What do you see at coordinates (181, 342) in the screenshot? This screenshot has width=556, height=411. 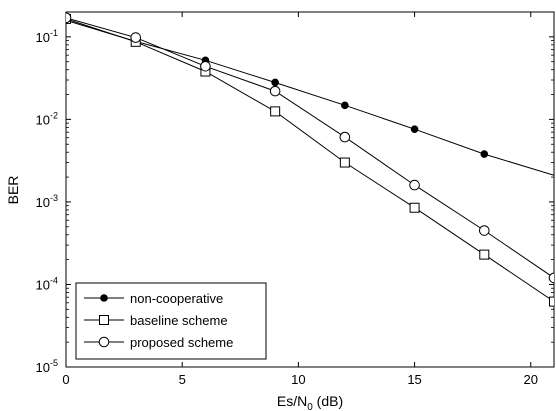 I see `legend-label: proposed scheme` at bounding box center [181, 342].